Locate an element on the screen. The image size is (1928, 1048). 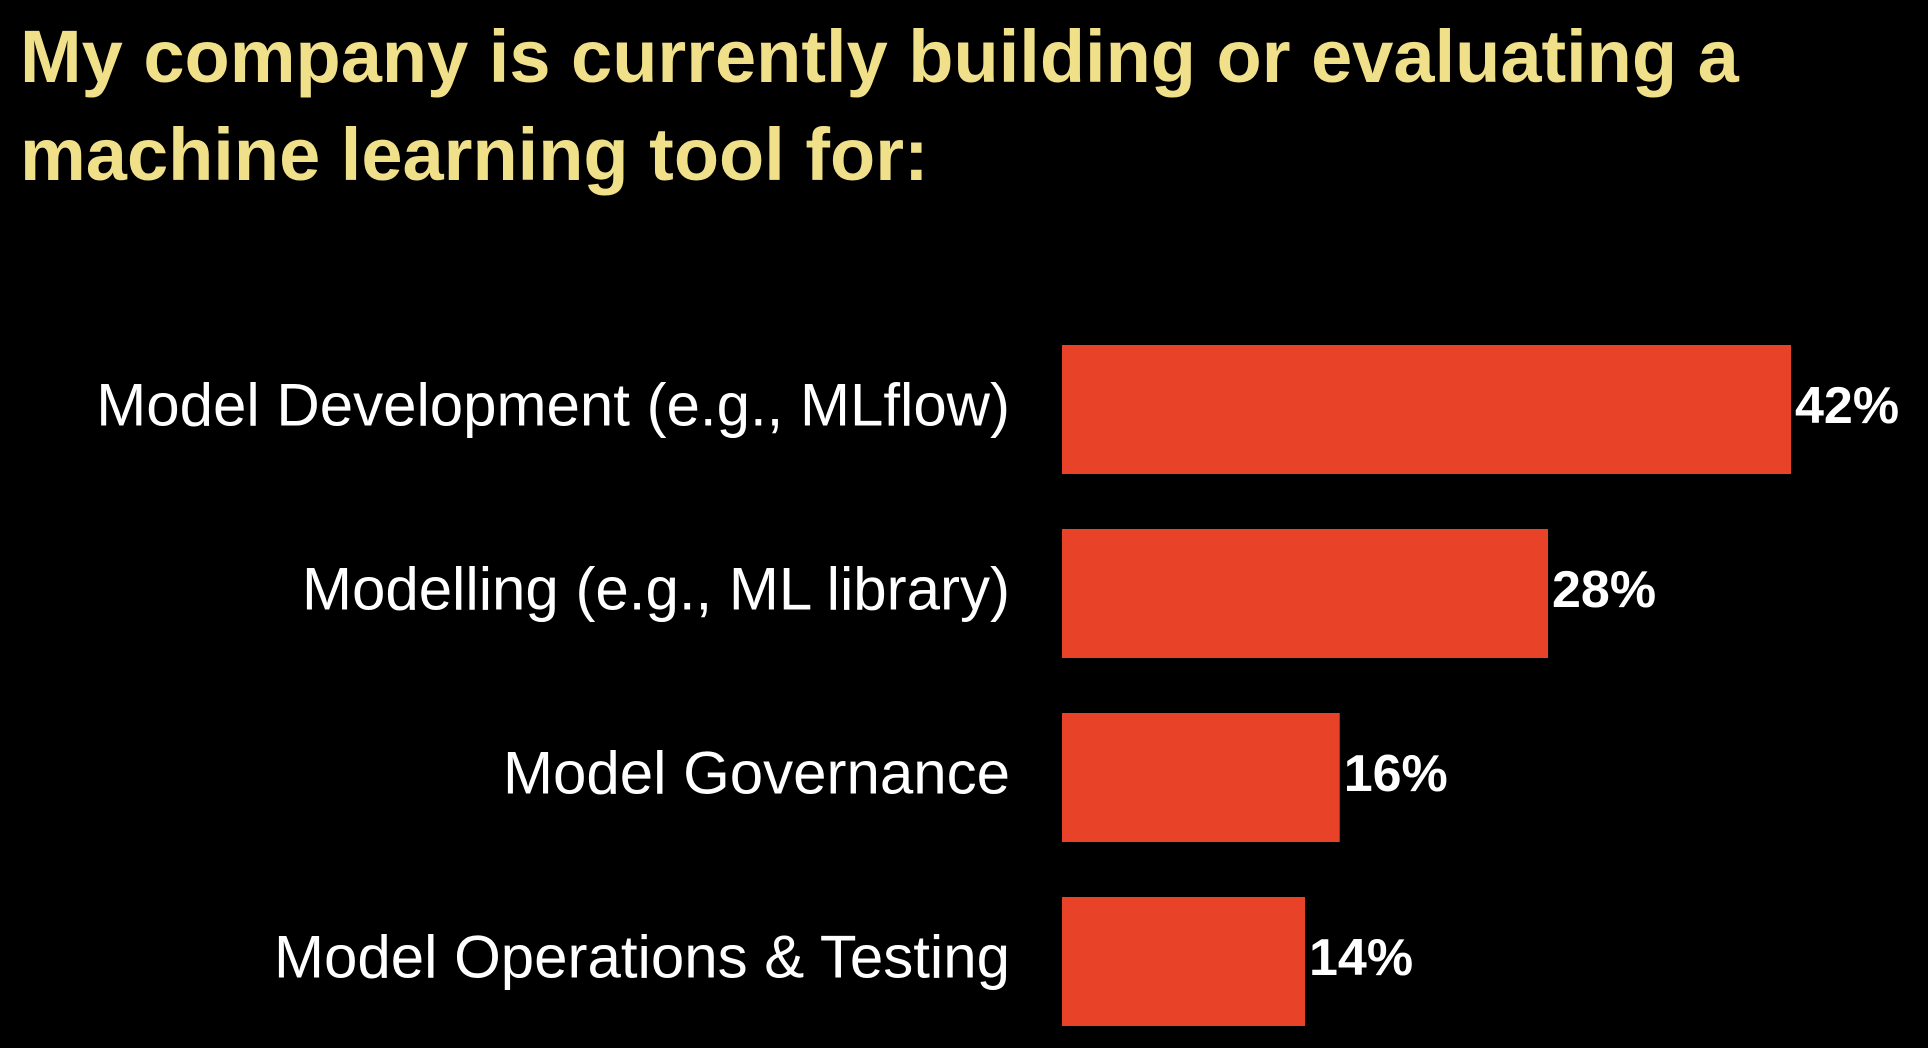
value-label: 28% is located at coordinates (1604, 590).